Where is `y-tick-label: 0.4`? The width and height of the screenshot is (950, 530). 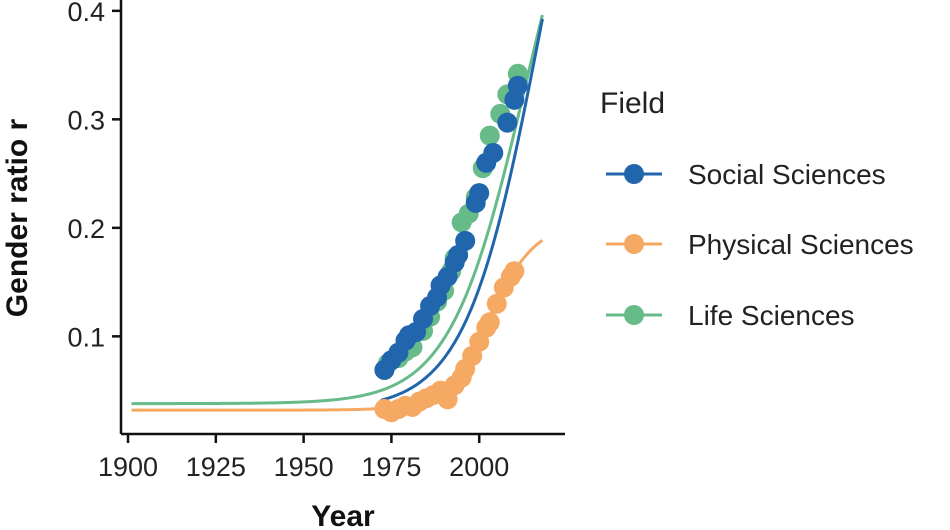 y-tick-label: 0.4 is located at coordinates (86, 13).